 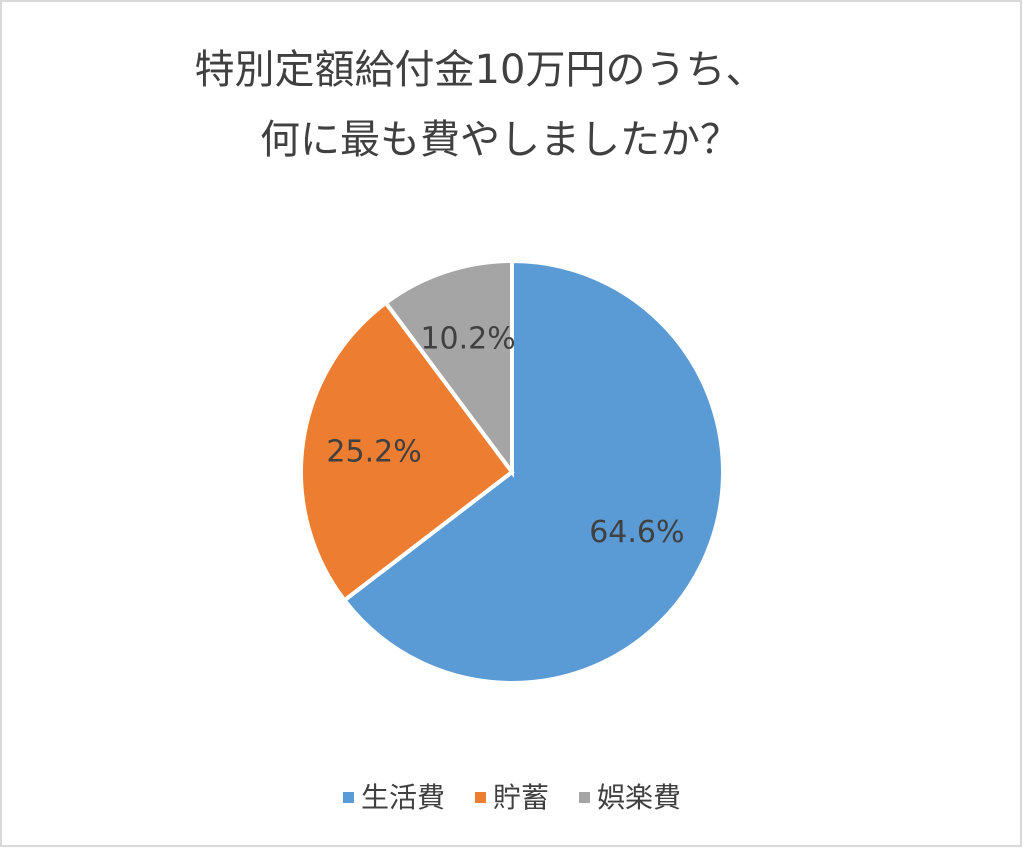 What do you see at coordinates (403, 797) in the screenshot?
I see `legend-label: 生活費` at bounding box center [403, 797].